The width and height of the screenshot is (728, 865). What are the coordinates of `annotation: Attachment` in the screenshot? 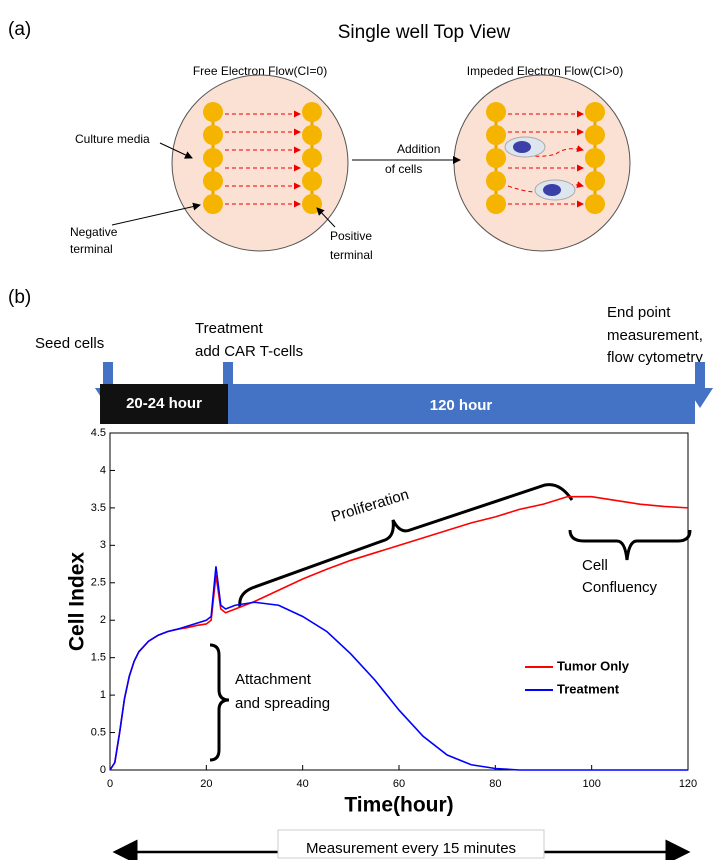 It's located at (273, 679).